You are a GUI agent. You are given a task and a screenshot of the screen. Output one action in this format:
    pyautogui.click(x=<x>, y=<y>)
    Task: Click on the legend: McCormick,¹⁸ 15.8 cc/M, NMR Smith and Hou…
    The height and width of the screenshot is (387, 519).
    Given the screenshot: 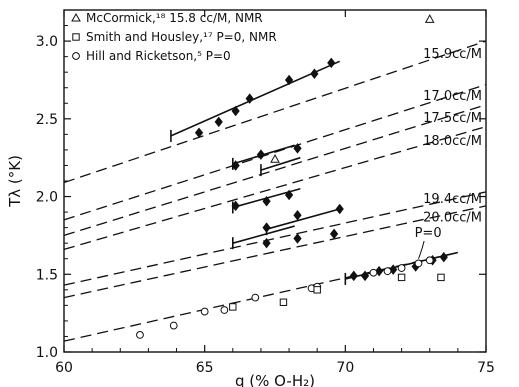 What is the action you would take?
    pyautogui.click(x=174, y=37)
    